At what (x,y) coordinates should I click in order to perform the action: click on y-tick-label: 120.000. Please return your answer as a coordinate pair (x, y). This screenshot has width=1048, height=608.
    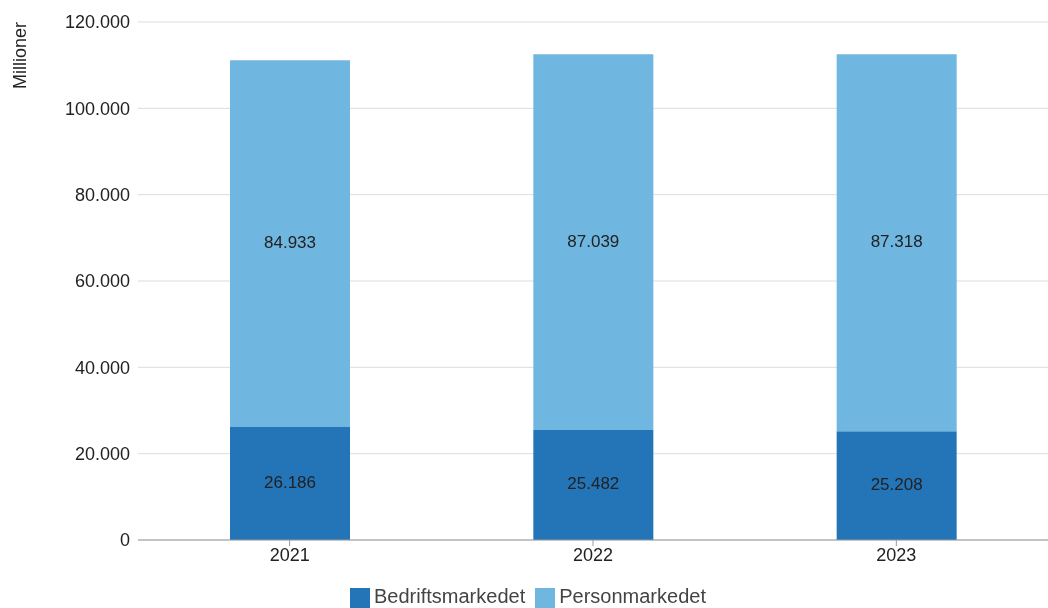
    Looking at the image, I should click on (97, 22).